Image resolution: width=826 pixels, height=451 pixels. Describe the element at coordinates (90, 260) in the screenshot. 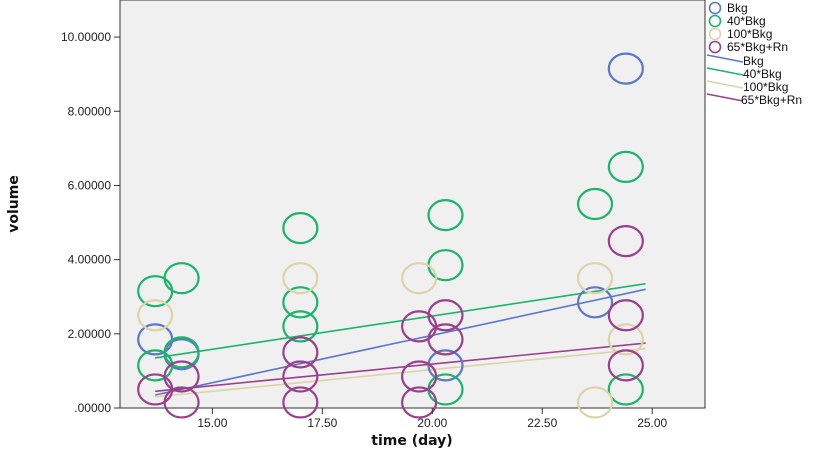

I see `y-tick-label: 4.00000` at that location.